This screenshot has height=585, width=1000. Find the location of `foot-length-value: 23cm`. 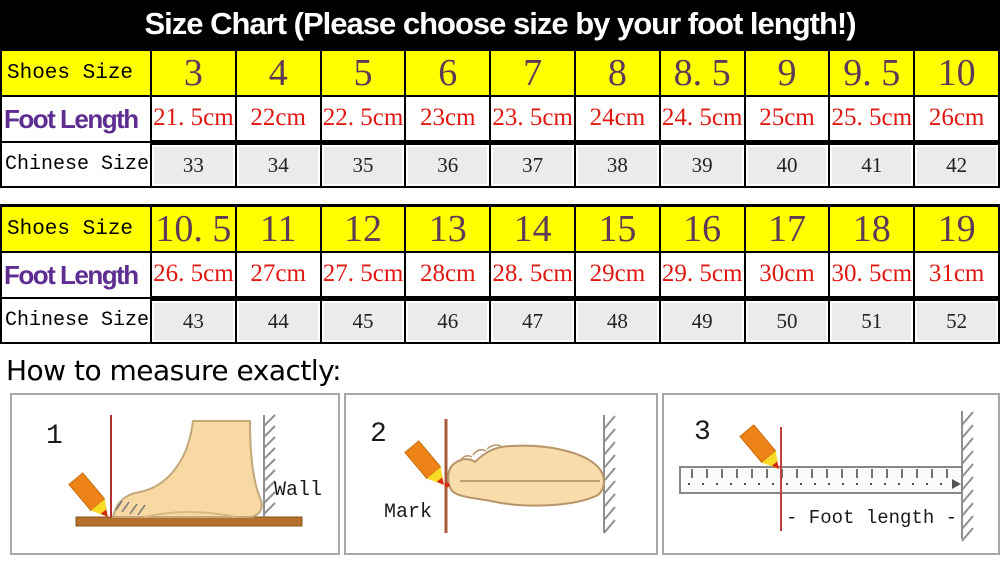

foot-length-value: 23cm is located at coordinates (448, 119).